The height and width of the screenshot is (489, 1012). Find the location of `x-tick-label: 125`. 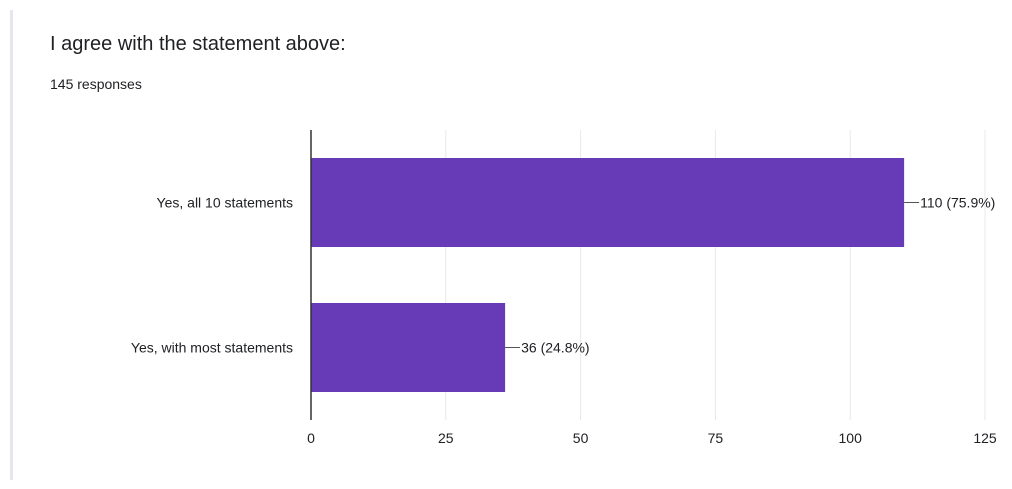

x-tick-label: 125 is located at coordinates (985, 438).